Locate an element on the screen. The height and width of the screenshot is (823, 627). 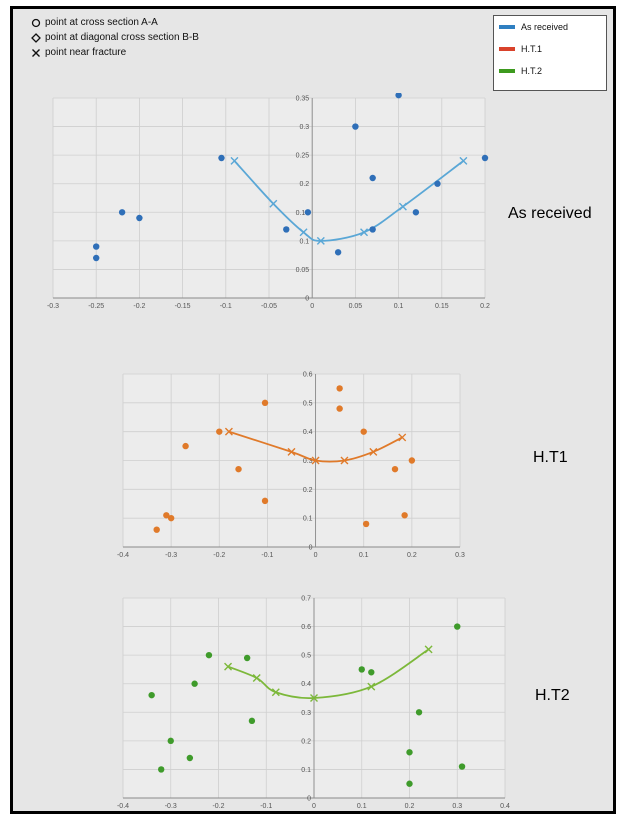
side-label-ht1: H.T1 is located at coordinates (550, 457).